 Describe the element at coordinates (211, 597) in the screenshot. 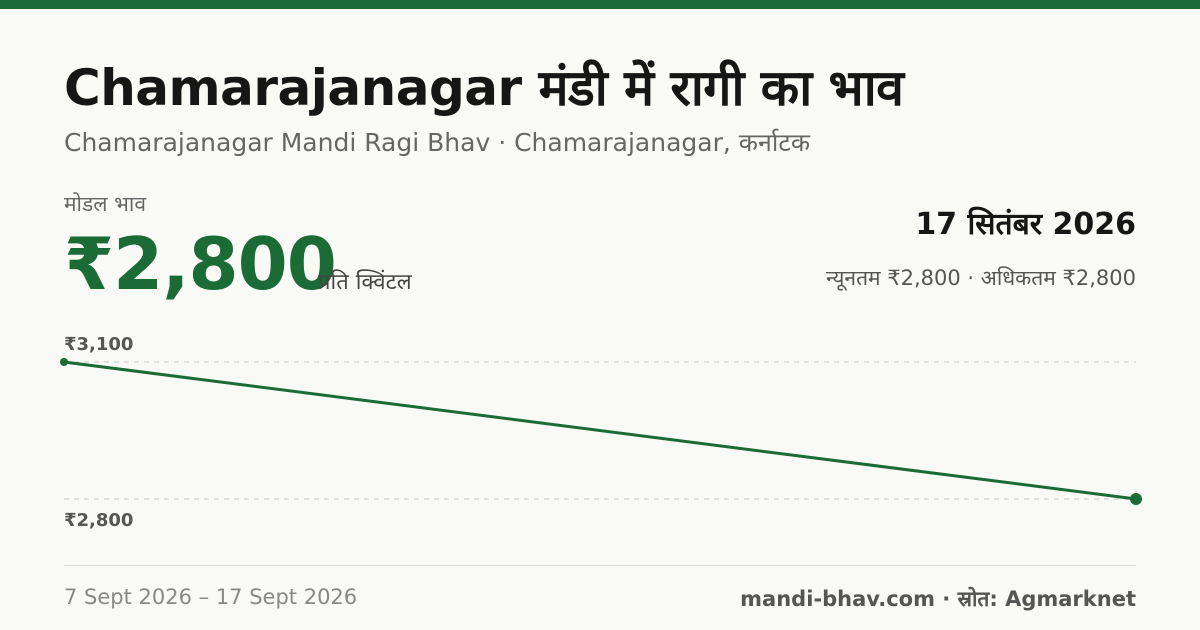

I see `date-range: 7 Sept 2026 – 17 Sept 2026` at that location.